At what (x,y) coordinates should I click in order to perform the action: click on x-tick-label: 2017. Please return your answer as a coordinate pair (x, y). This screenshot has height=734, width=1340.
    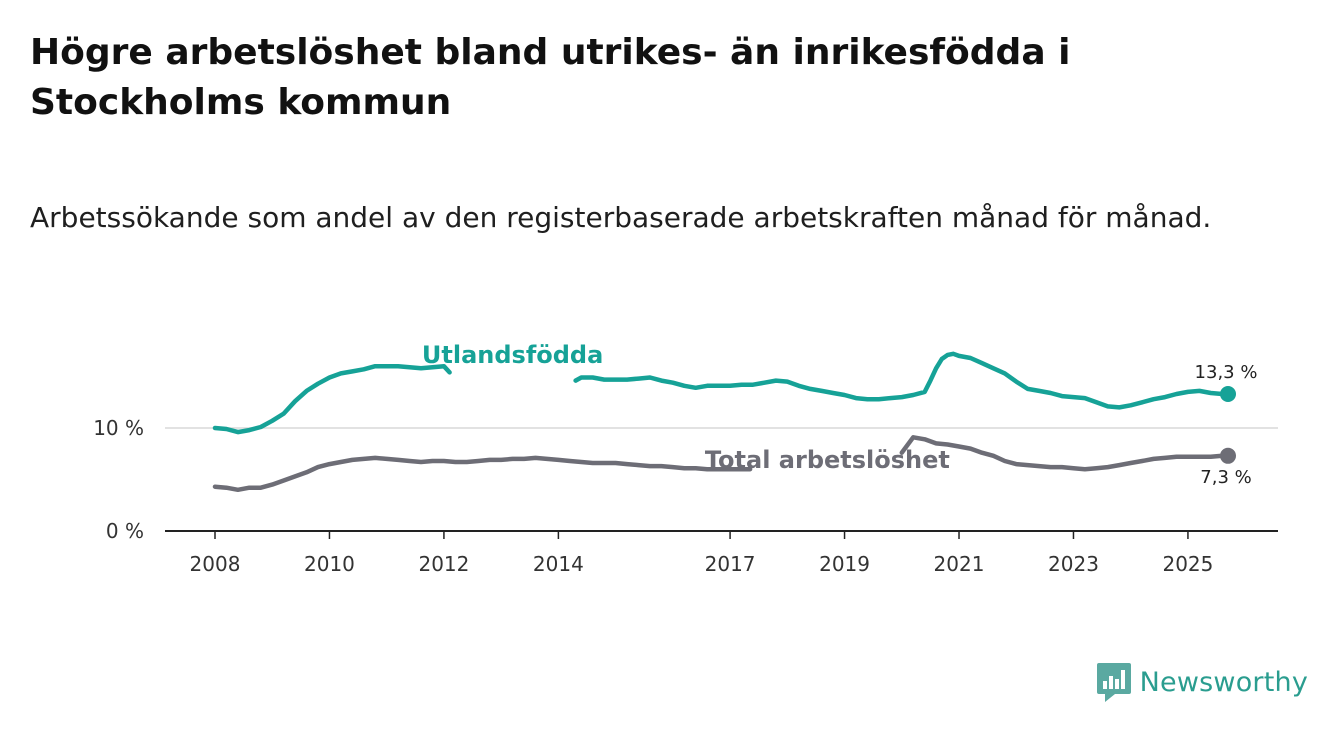
    Looking at the image, I should click on (730, 564).